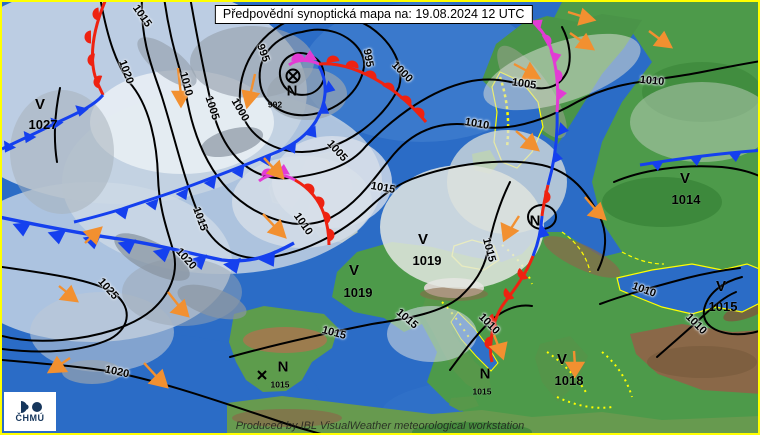 This screenshot has height=435, width=760. I want to click on chmu-logo-icon, so click(31, 407).